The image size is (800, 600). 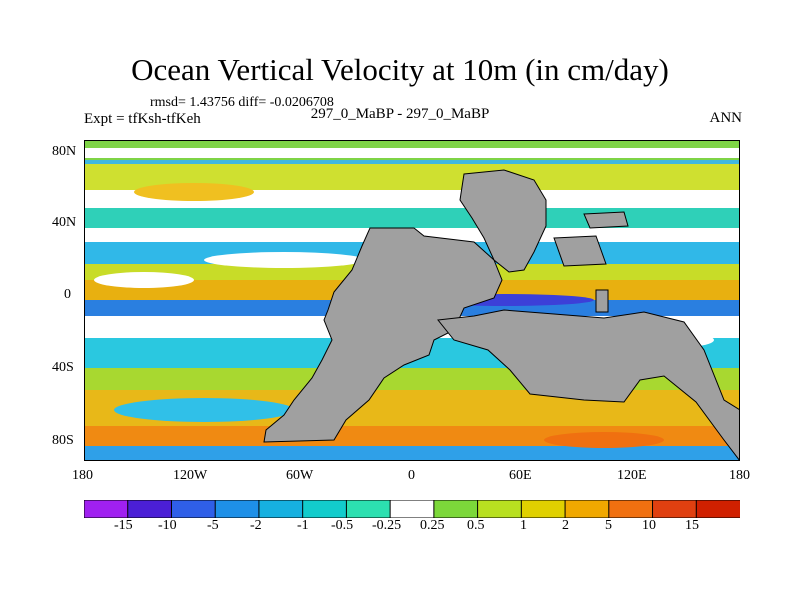 What do you see at coordinates (63, 440) in the screenshot?
I see `y-tick-80s: 80S` at bounding box center [63, 440].